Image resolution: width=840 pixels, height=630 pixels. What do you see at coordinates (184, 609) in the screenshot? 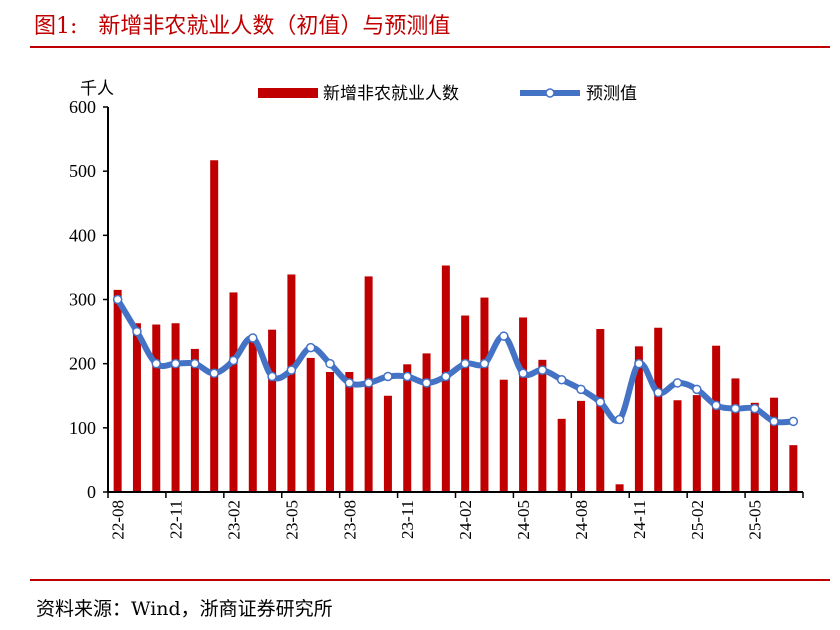
I see `source-note: 资料来源：Wind，浙商证券研究所` at bounding box center [184, 609].